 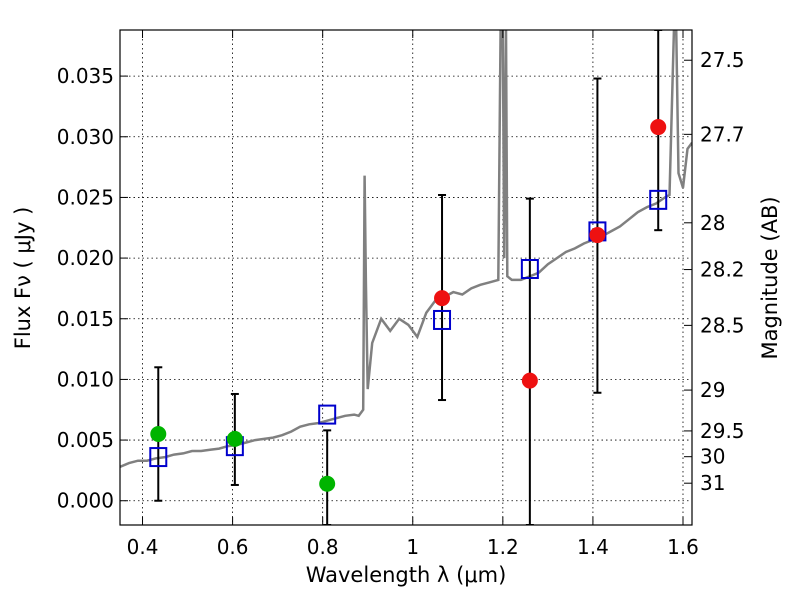 What do you see at coordinates (683, 547) in the screenshot?
I see `x-tick-label: 1.6` at bounding box center [683, 547].